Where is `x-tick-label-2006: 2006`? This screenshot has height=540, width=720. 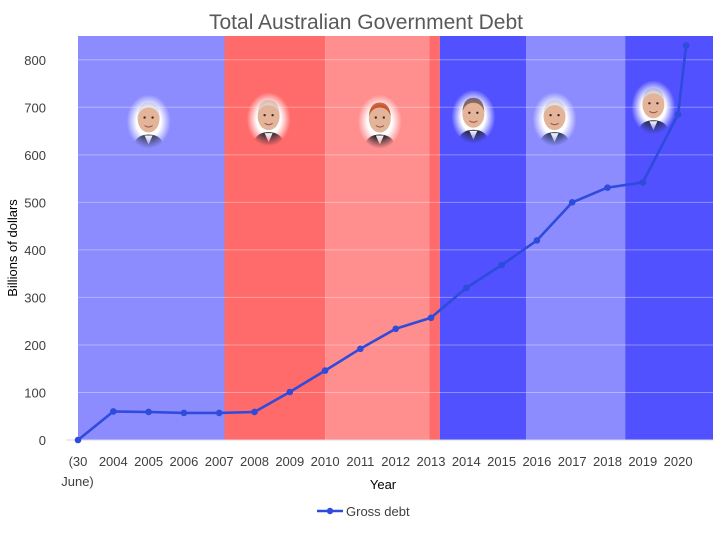 x-tick-label-2006: 2006 is located at coordinates (183, 461).